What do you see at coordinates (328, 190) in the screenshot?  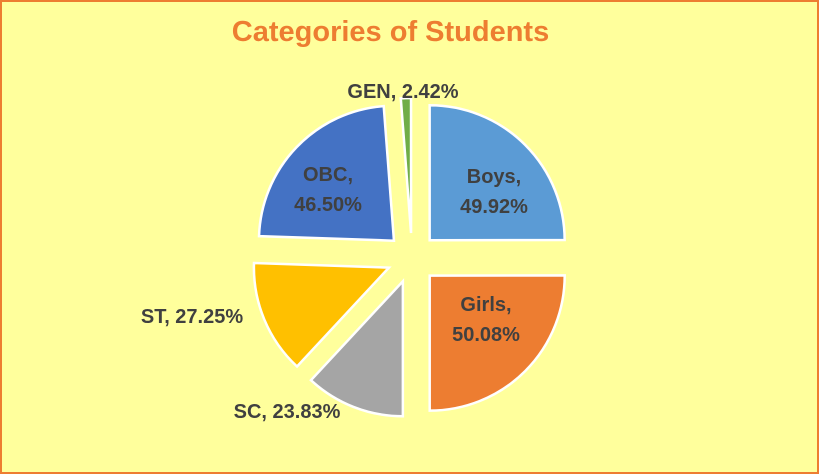 I see `data-label: OBC, 46.50%` at bounding box center [328, 190].